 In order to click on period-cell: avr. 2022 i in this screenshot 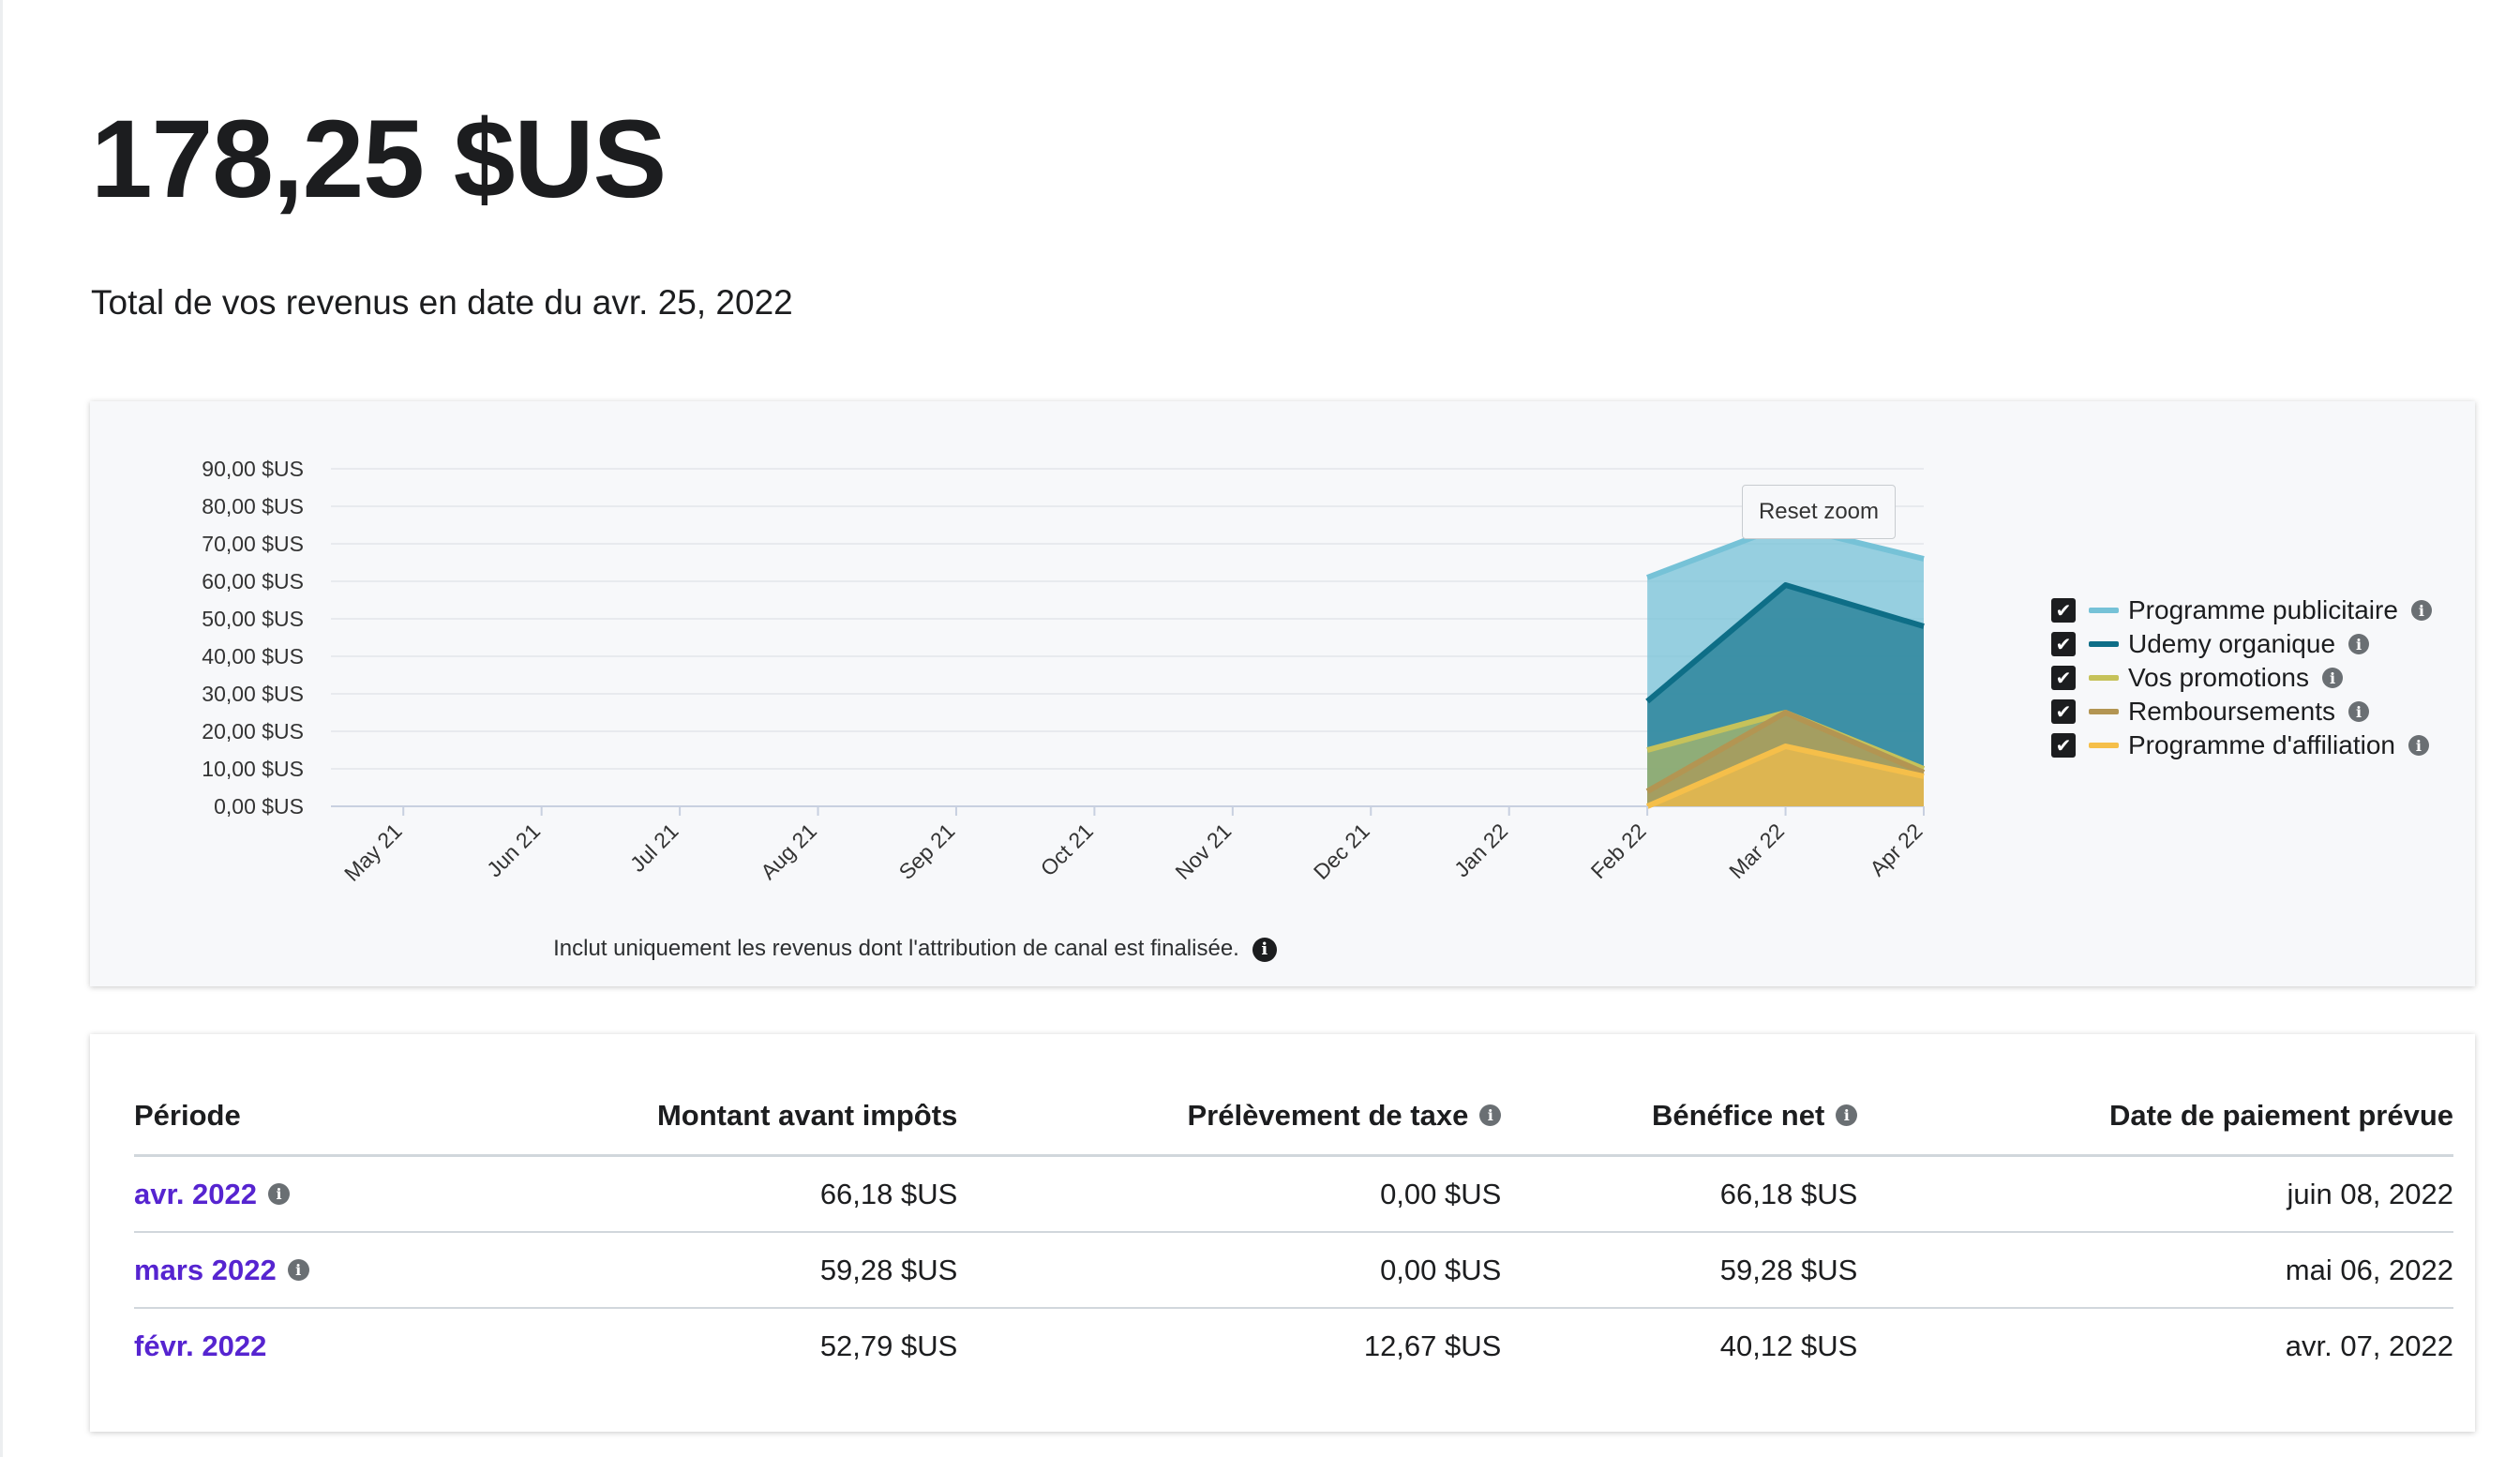, I will do `click(286, 1194)`.